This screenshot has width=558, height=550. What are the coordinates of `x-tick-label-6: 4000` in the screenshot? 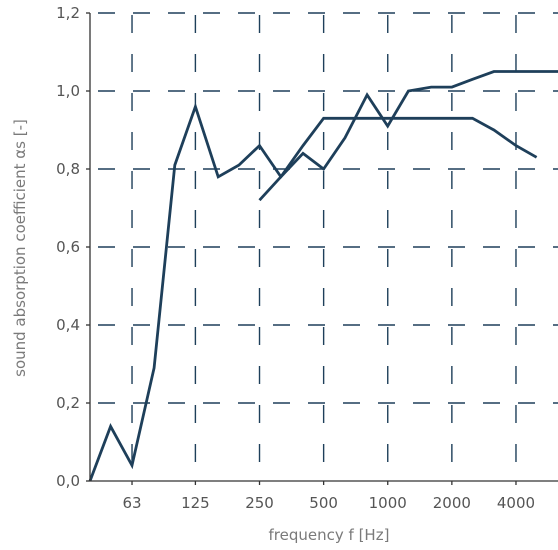 It's located at (516, 503).